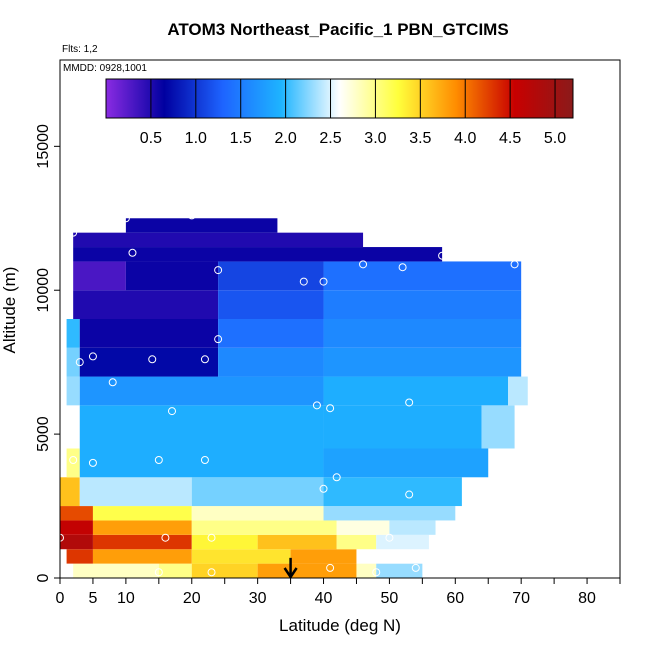 The width and height of the screenshot is (650, 650). What do you see at coordinates (60, 598) in the screenshot?
I see `x-tick-label: 0` at bounding box center [60, 598].